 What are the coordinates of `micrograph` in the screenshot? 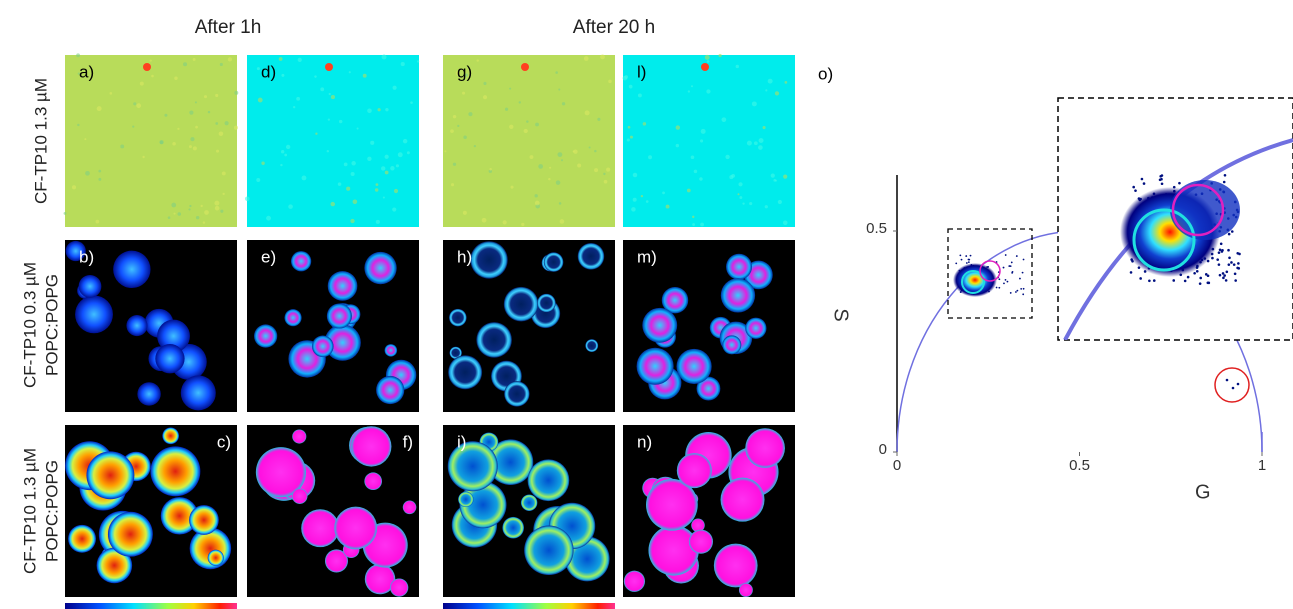 It's located at (529, 141).